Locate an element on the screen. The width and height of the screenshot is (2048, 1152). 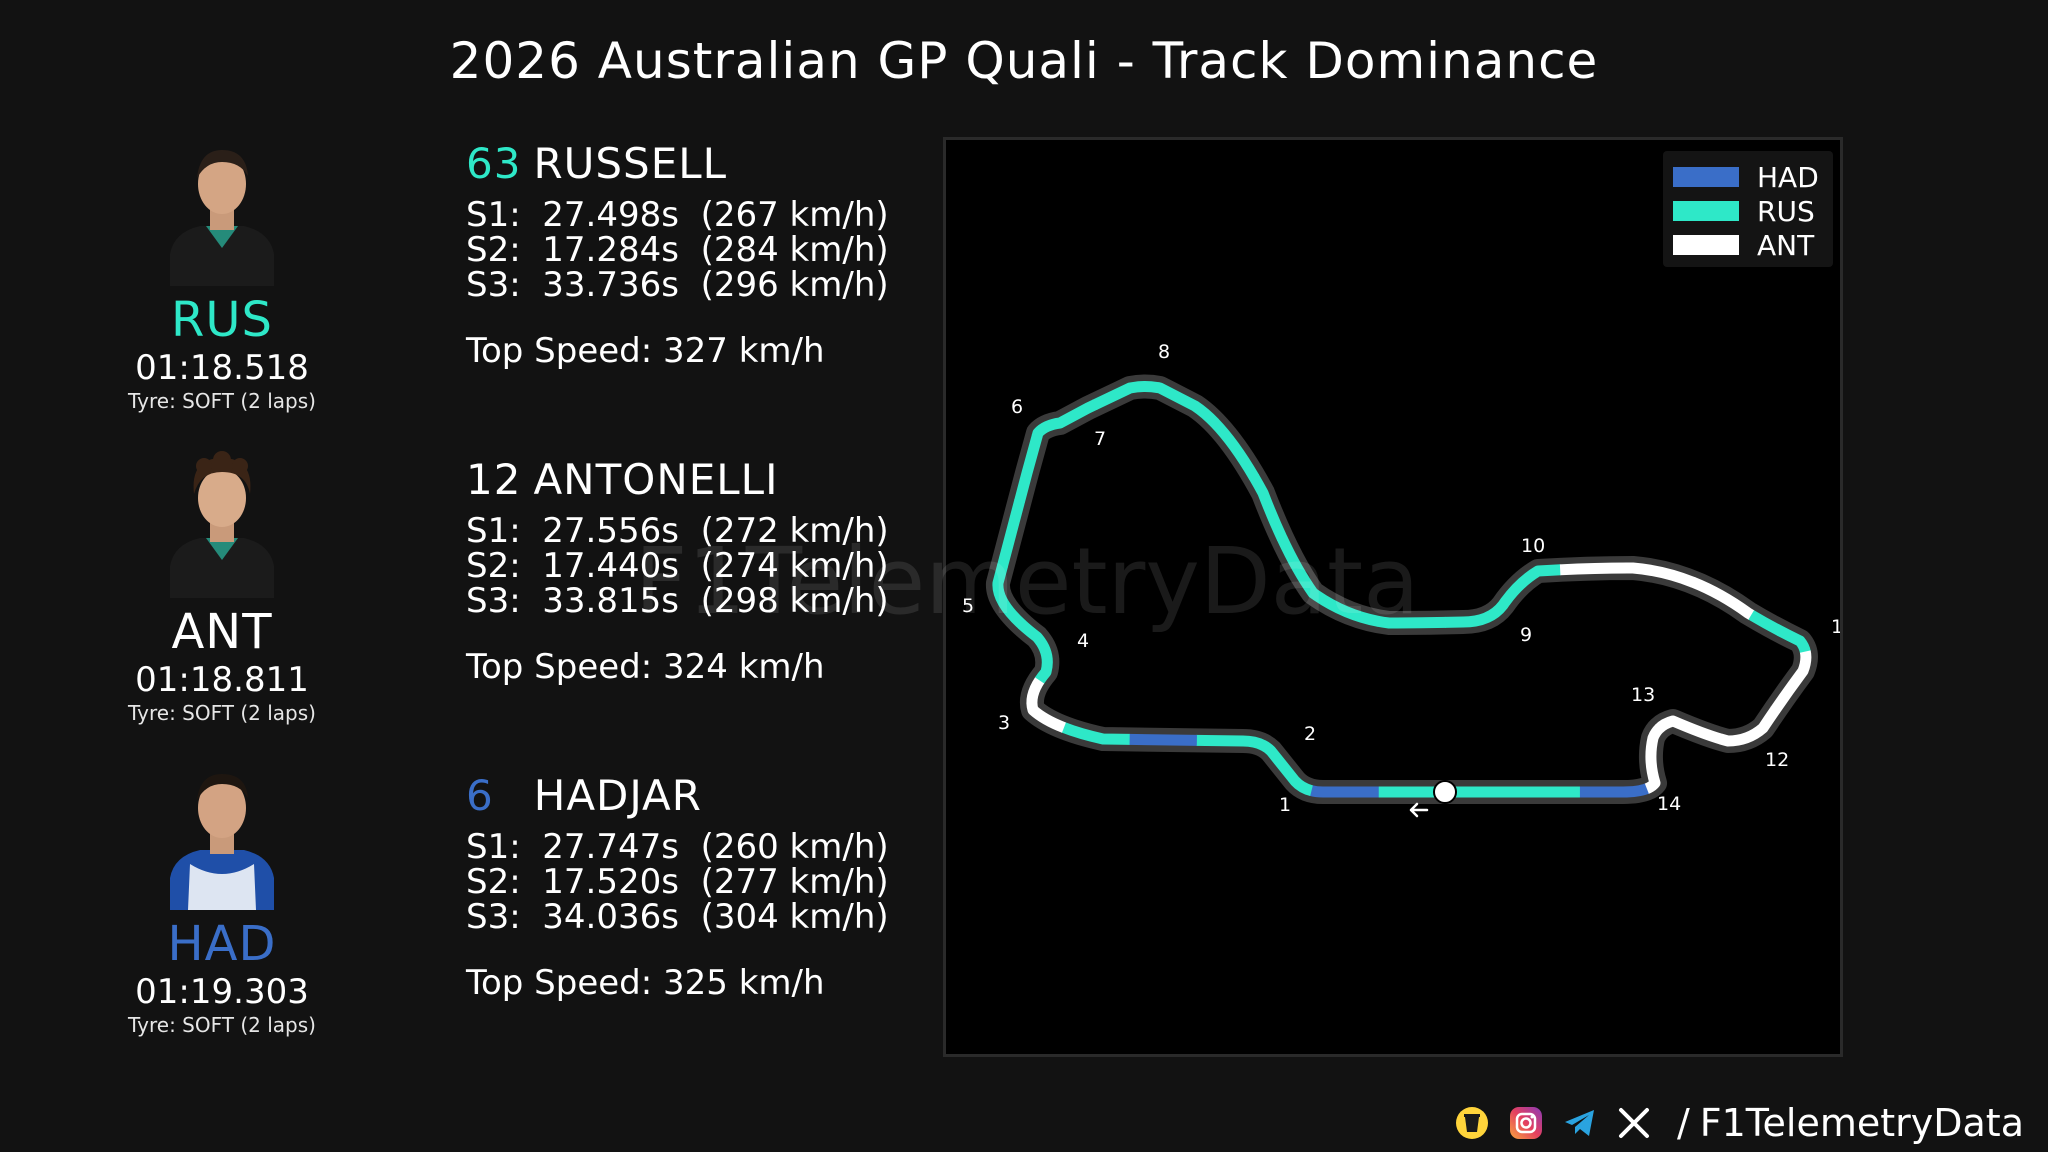
corner-label: 4 is located at coordinates (1083, 641).